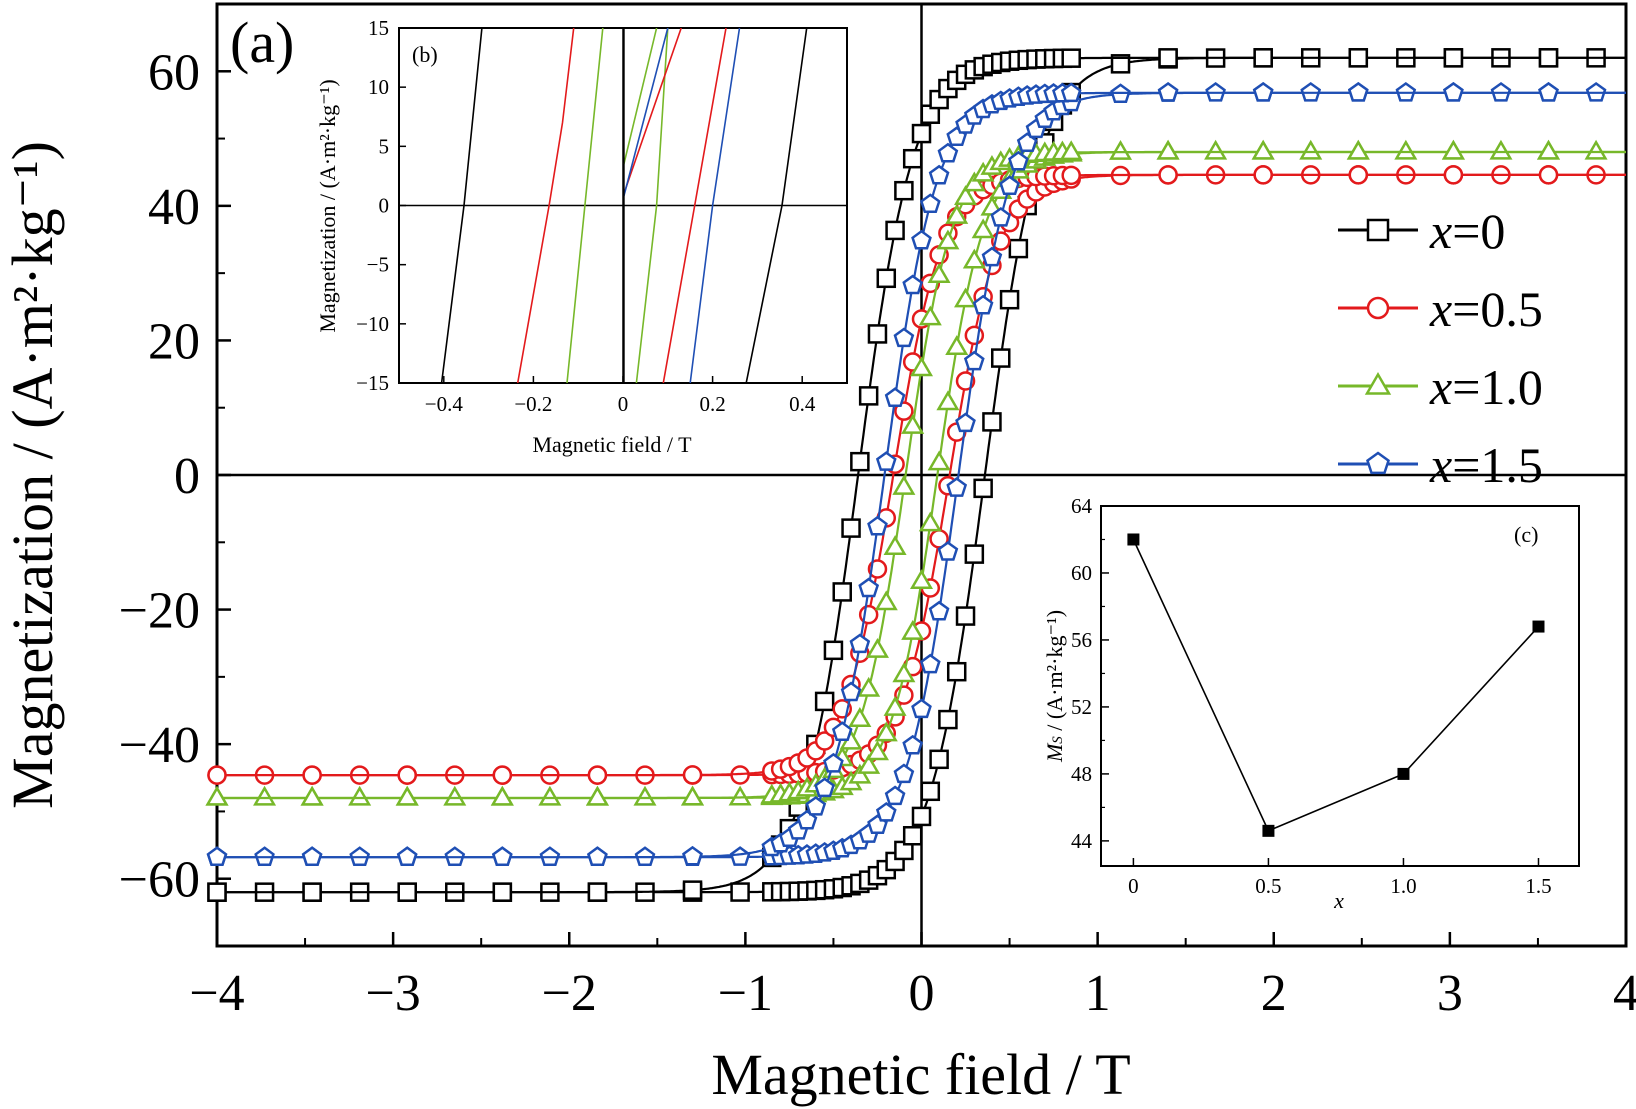 The height and width of the screenshot is (1109, 1636). Describe the element at coordinates (1081, 640) in the screenshot. I see `inset-c-y-tick-label: 56` at that location.